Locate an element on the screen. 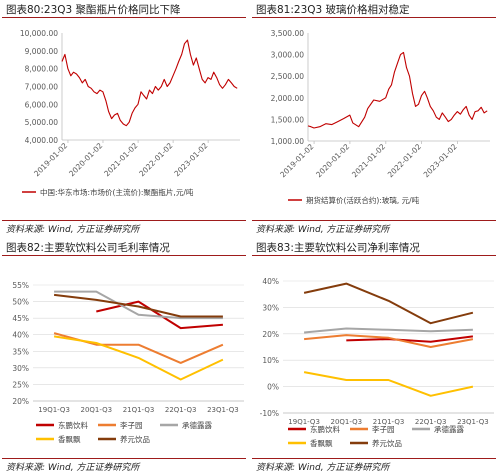  legend-label: 期货结算价(活跃合约):玻璃, 元/吨 is located at coordinates (363, 200).